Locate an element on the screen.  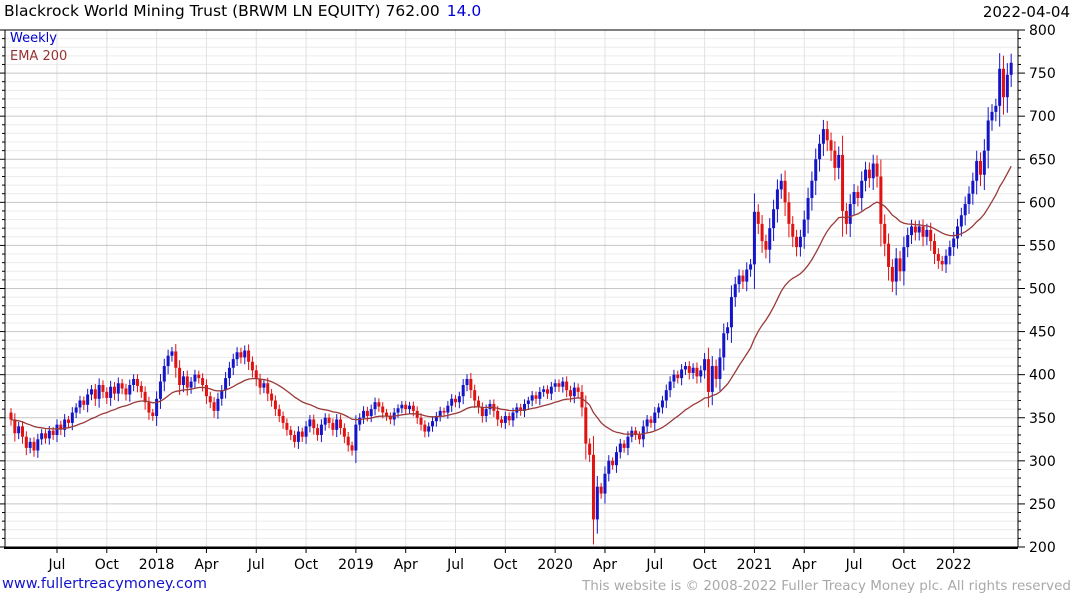
y-axis-label: 350 is located at coordinates (1042, 419).